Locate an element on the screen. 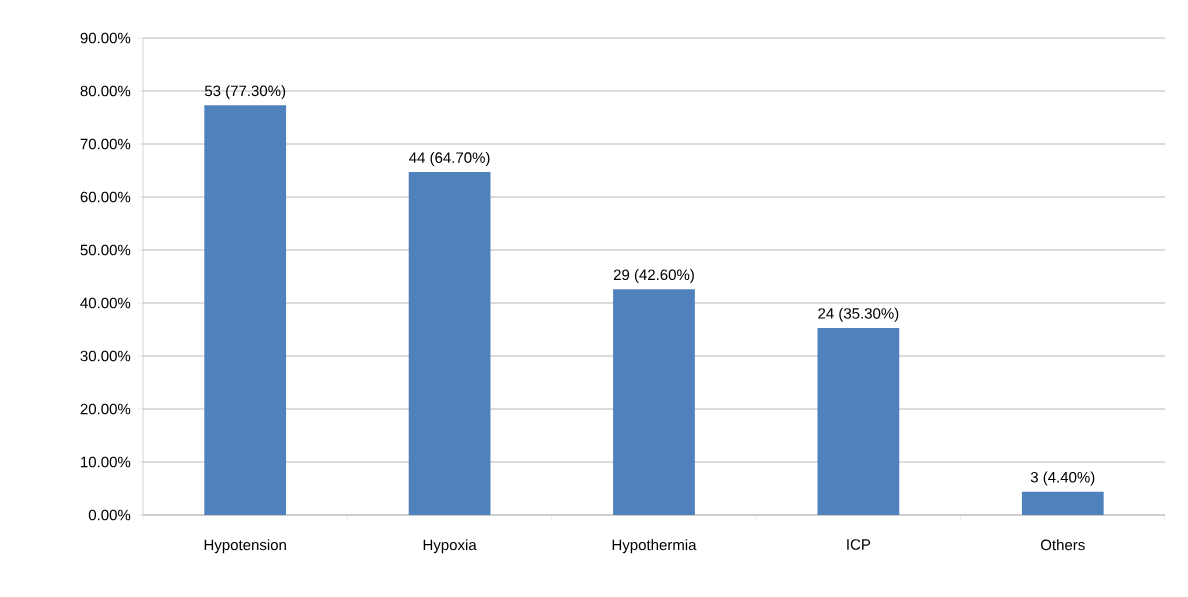 The height and width of the screenshot is (597, 1188). y-tick-label: 40.00% is located at coordinates (105, 303).